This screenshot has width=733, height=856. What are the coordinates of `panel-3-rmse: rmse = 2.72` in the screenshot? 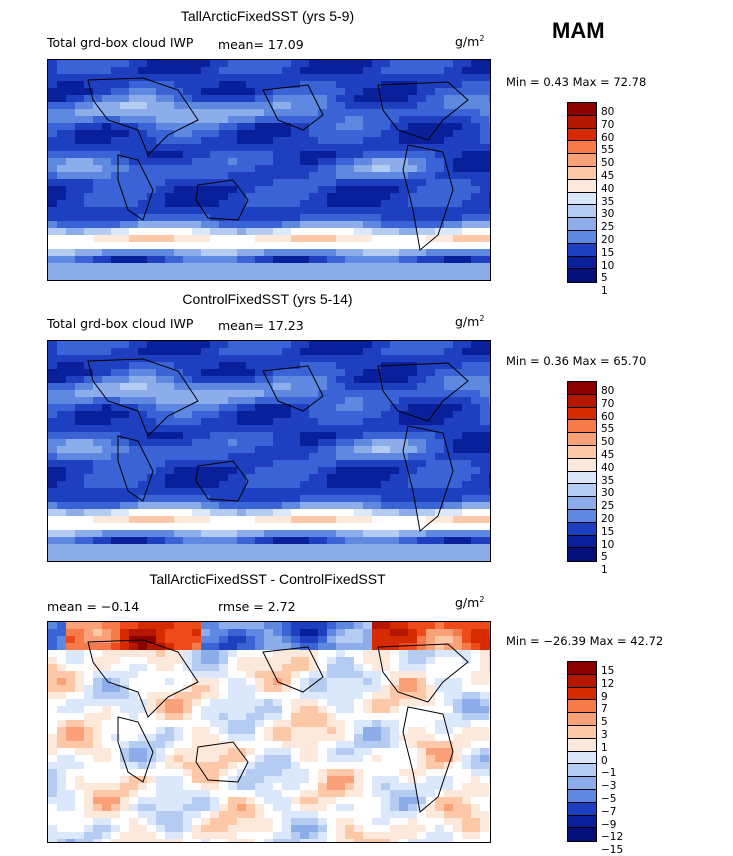 It's located at (257, 606).